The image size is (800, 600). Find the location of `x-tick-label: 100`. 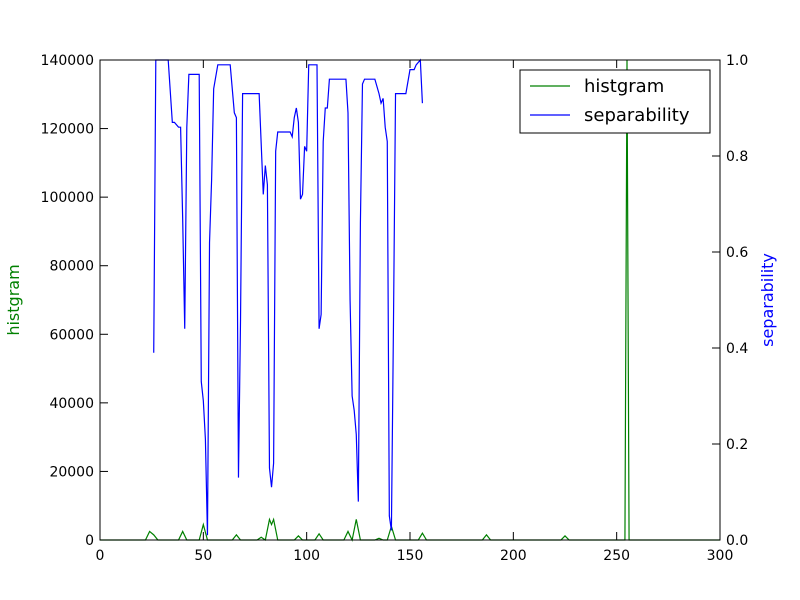

x-tick-label: 100 is located at coordinates (306, 556).